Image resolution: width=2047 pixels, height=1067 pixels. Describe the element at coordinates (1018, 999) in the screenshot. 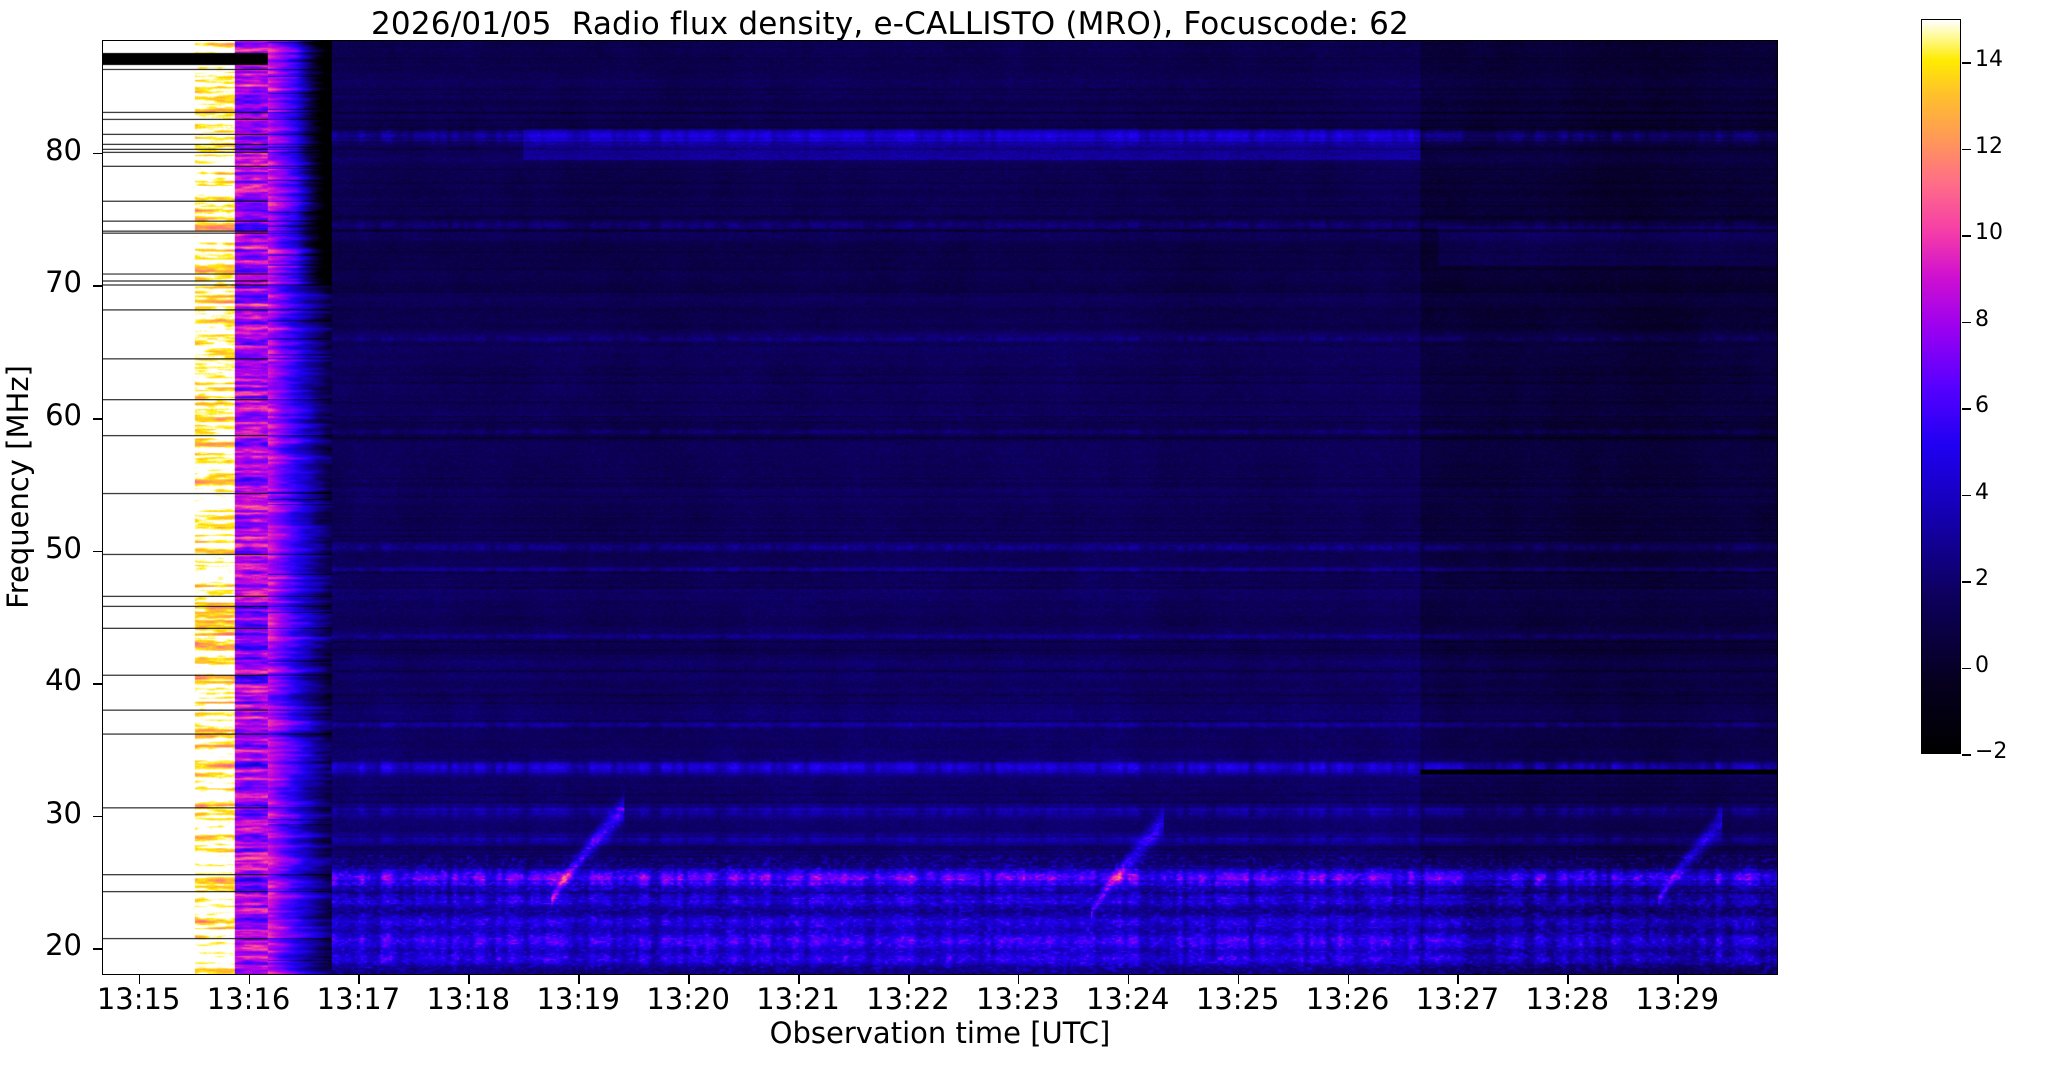

I see `x-tick-label-13-23: 13:23` at that location.